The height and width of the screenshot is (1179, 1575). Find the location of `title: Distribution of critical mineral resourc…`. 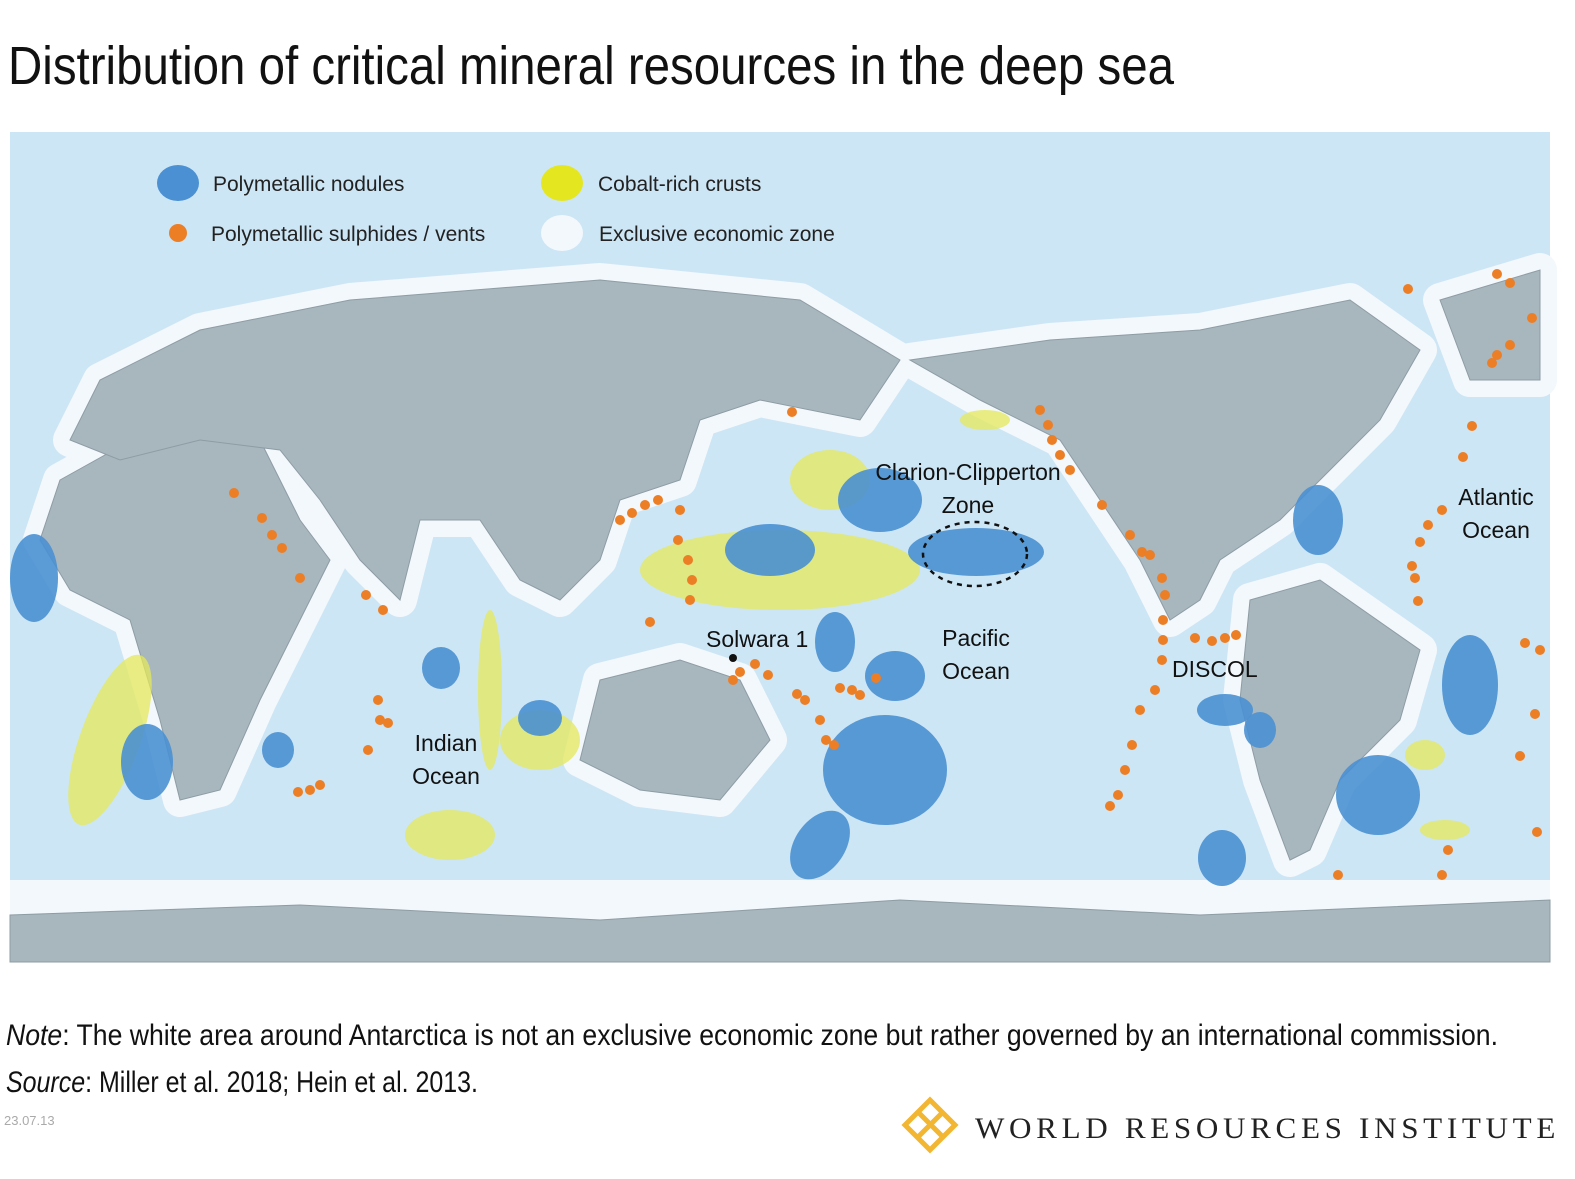

title: Distribution of critical mineral resourc… is located at coordinates (591, 66).